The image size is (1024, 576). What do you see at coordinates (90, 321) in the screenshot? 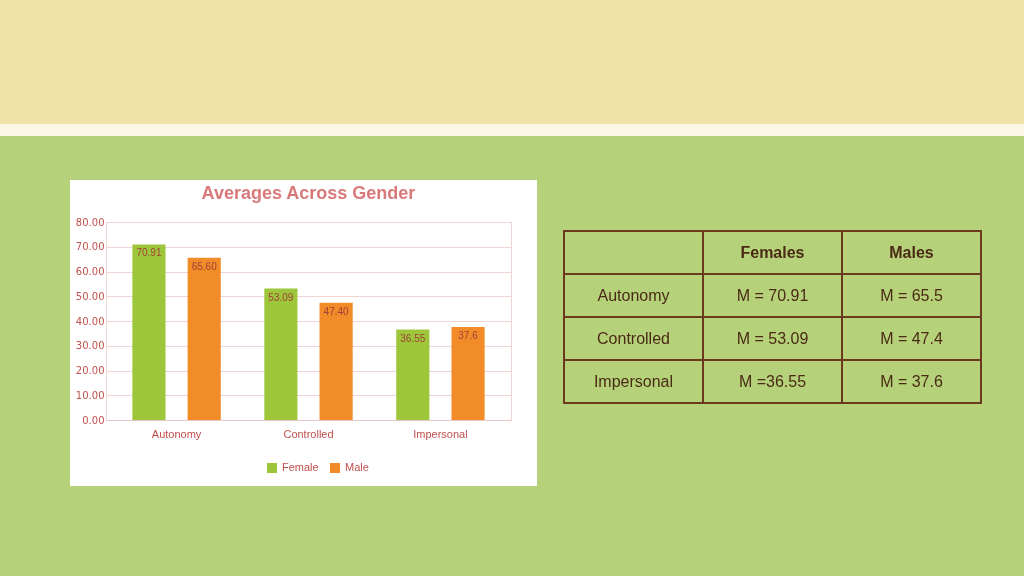
I see `y-tick-label: 40.00` at bounding box center [90, 321].